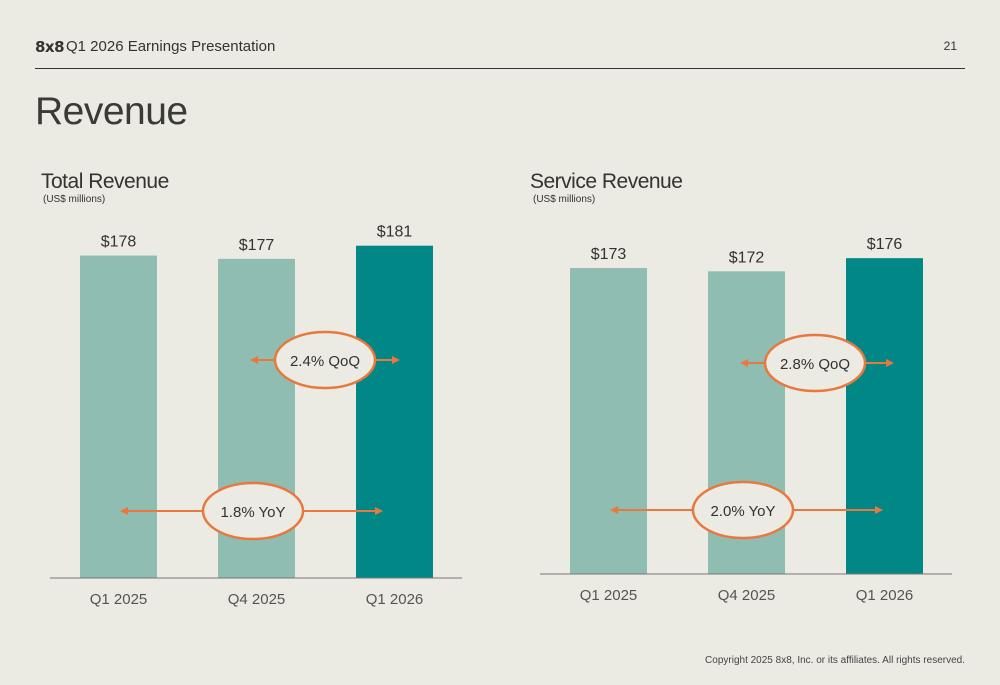 The width and height of the screenshot is (1000, 685). I want to click on page-number: 21, so click(950, 46).